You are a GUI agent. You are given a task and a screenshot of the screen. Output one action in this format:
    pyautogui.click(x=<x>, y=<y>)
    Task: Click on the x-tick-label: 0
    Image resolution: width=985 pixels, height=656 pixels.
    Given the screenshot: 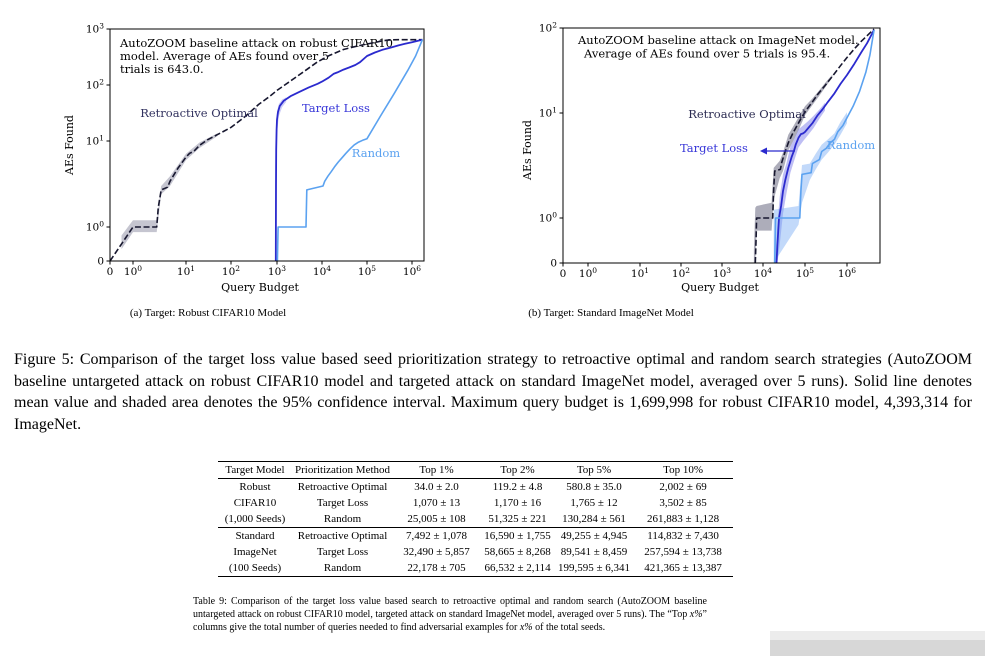 What is the action you would take?
    pyautogui.click(x=563, y=274)
    